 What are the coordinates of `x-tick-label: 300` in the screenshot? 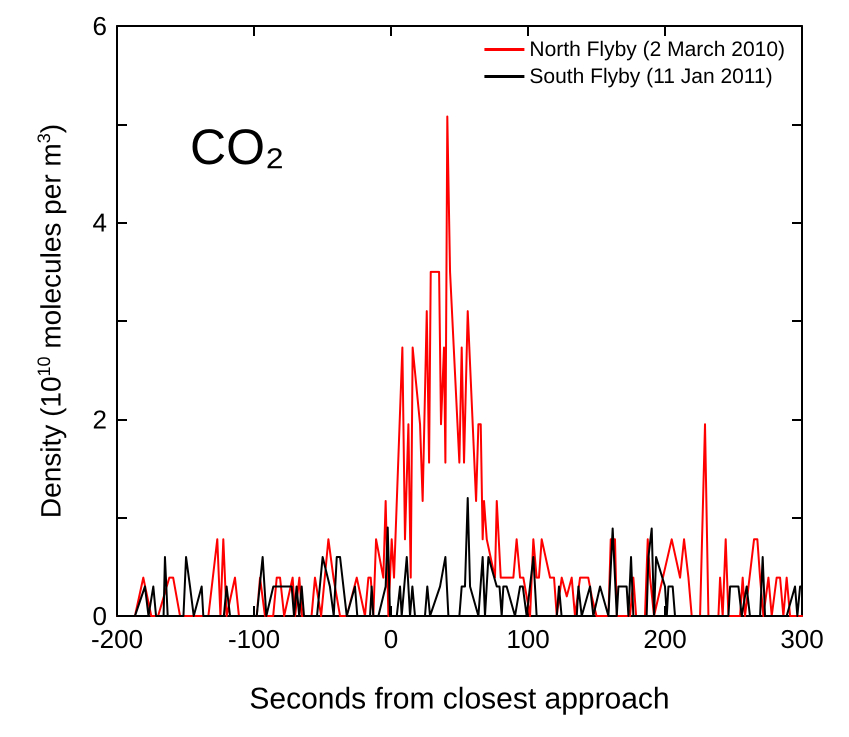 It's located at (802, 639).